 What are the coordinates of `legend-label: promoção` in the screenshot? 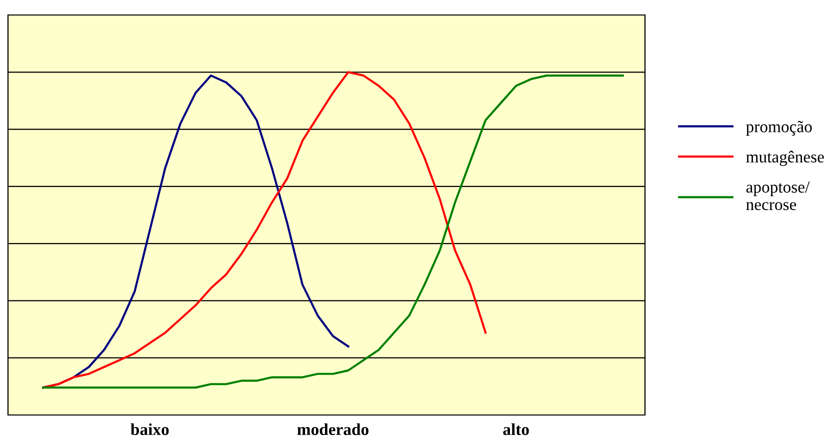 It's located at (779, 128).